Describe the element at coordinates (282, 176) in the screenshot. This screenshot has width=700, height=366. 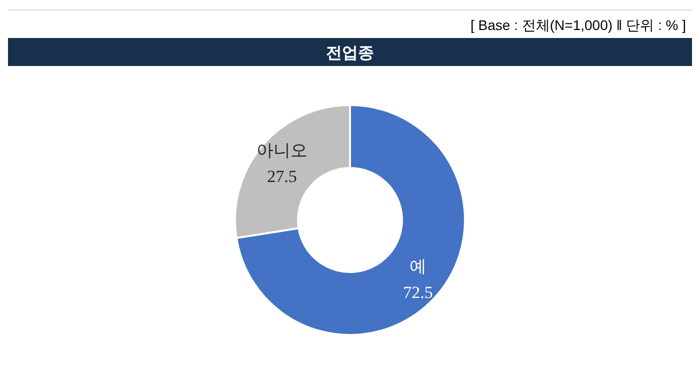
I see `data-label: 27.5` at that location.